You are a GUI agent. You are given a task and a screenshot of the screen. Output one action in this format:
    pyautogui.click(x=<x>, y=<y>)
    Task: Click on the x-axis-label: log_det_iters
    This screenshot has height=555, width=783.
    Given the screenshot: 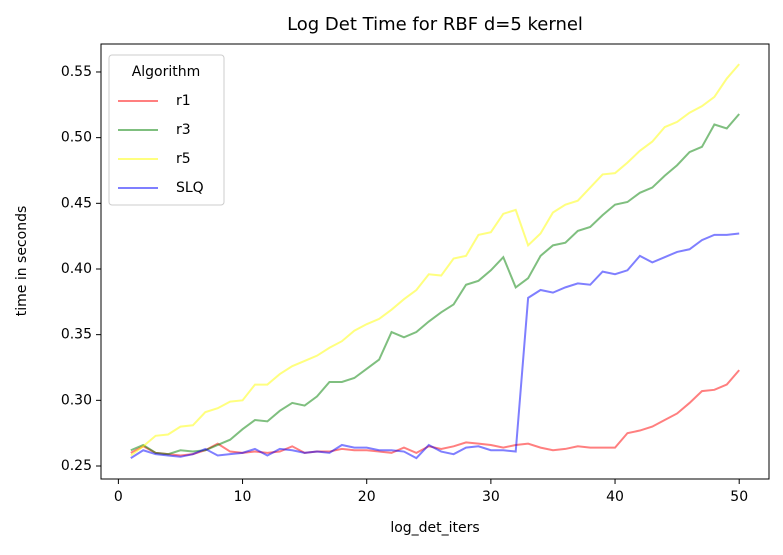 What is the action you would take?
    pyautogui.click(x=434, y=528)
    